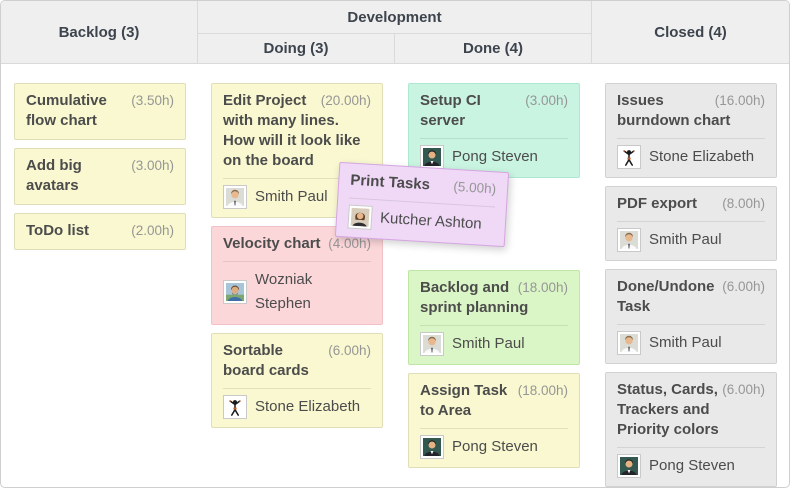 The width and height of the screenshot is (790, 488). I want to click on card-hours: (8.00h), so click(743, 203).